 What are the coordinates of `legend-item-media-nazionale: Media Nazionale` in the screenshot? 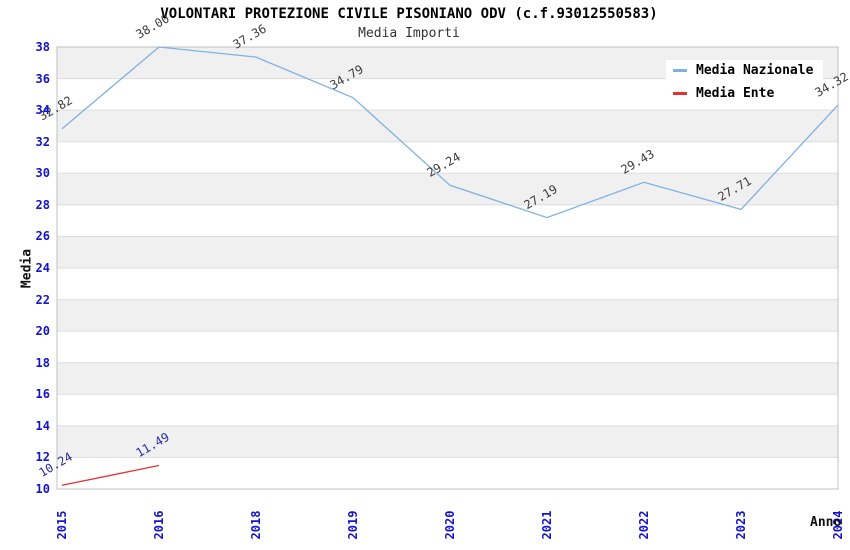 It's located at (745, 70).